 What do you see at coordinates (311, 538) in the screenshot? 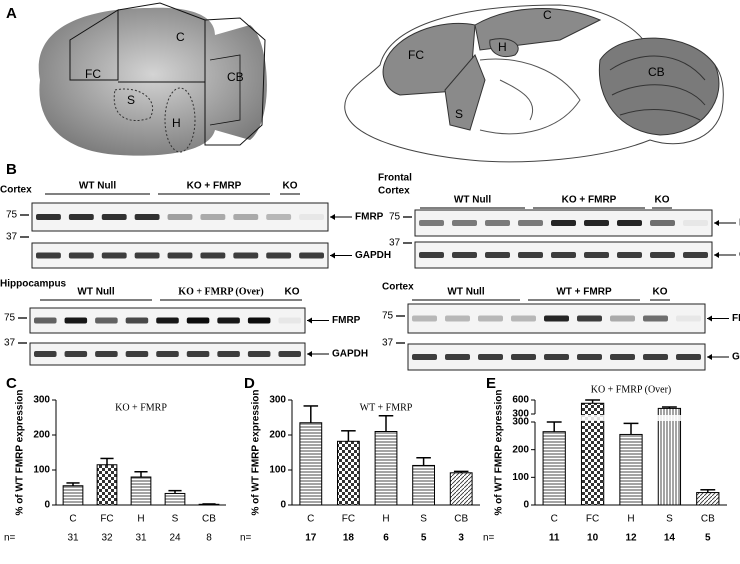
I see `n-value: 17` at bounding box center [311, 538].